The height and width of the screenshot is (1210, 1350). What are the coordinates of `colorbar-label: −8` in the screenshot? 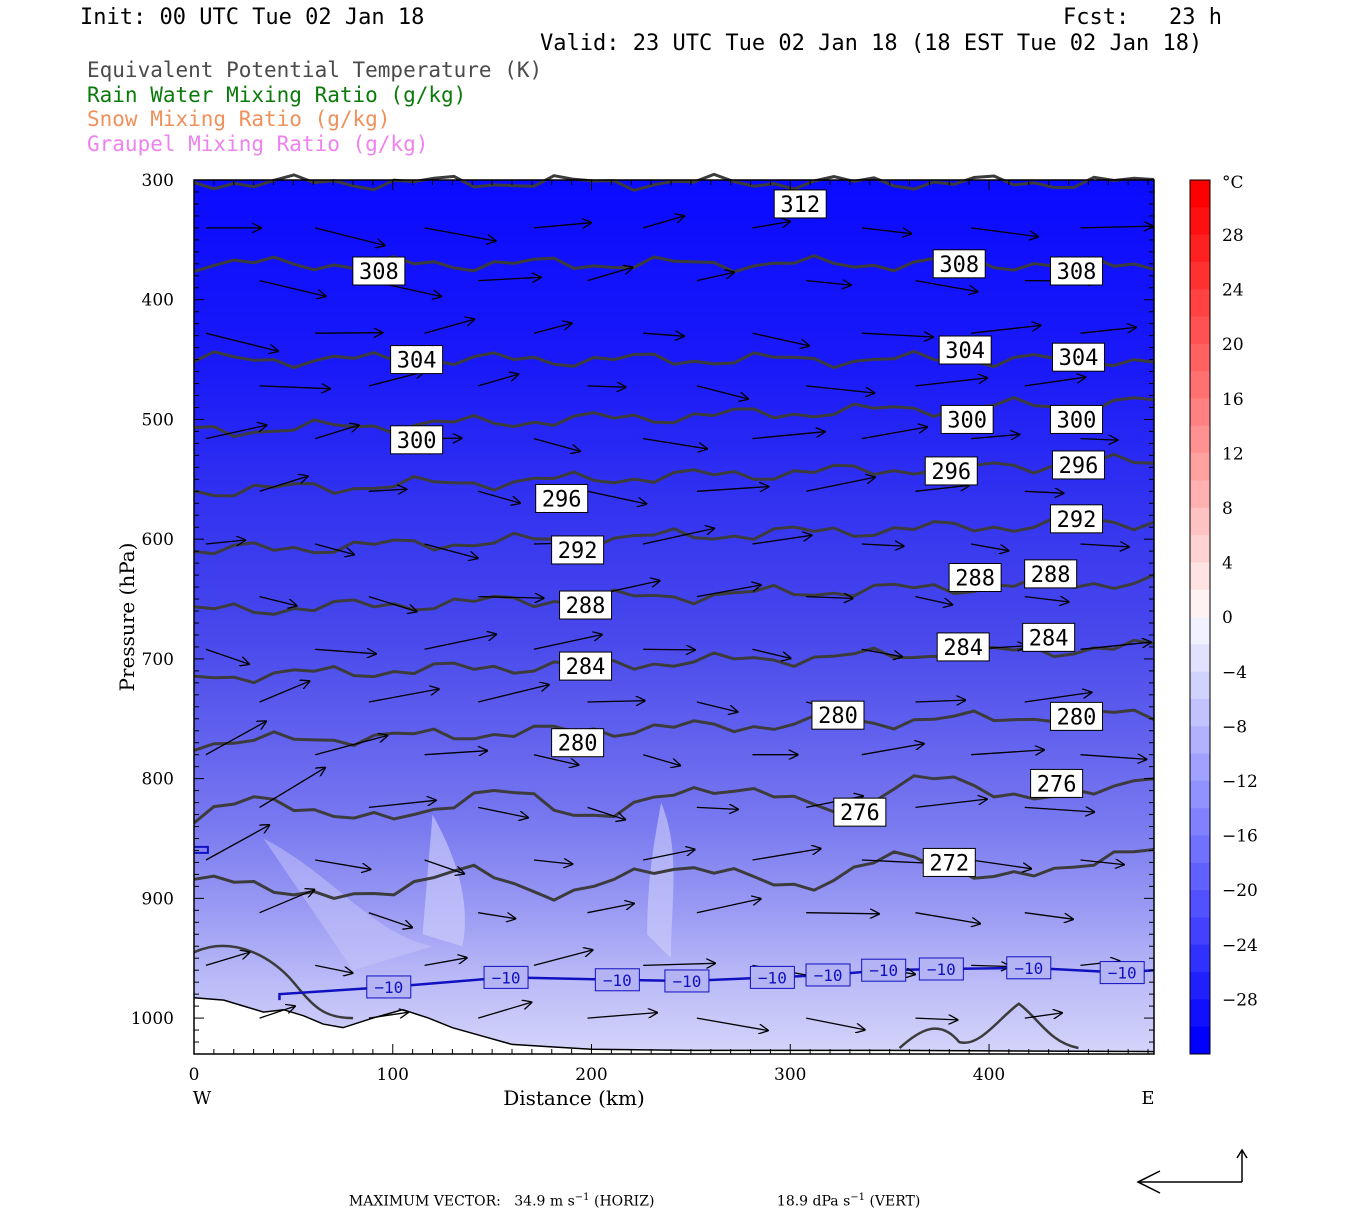 It's located at (1234, 727).